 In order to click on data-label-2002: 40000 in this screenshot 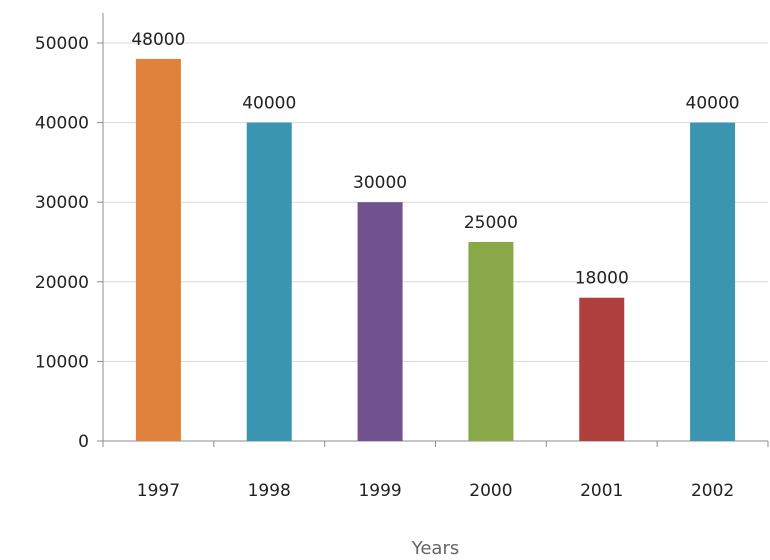, I will do `click(713, 104)`.